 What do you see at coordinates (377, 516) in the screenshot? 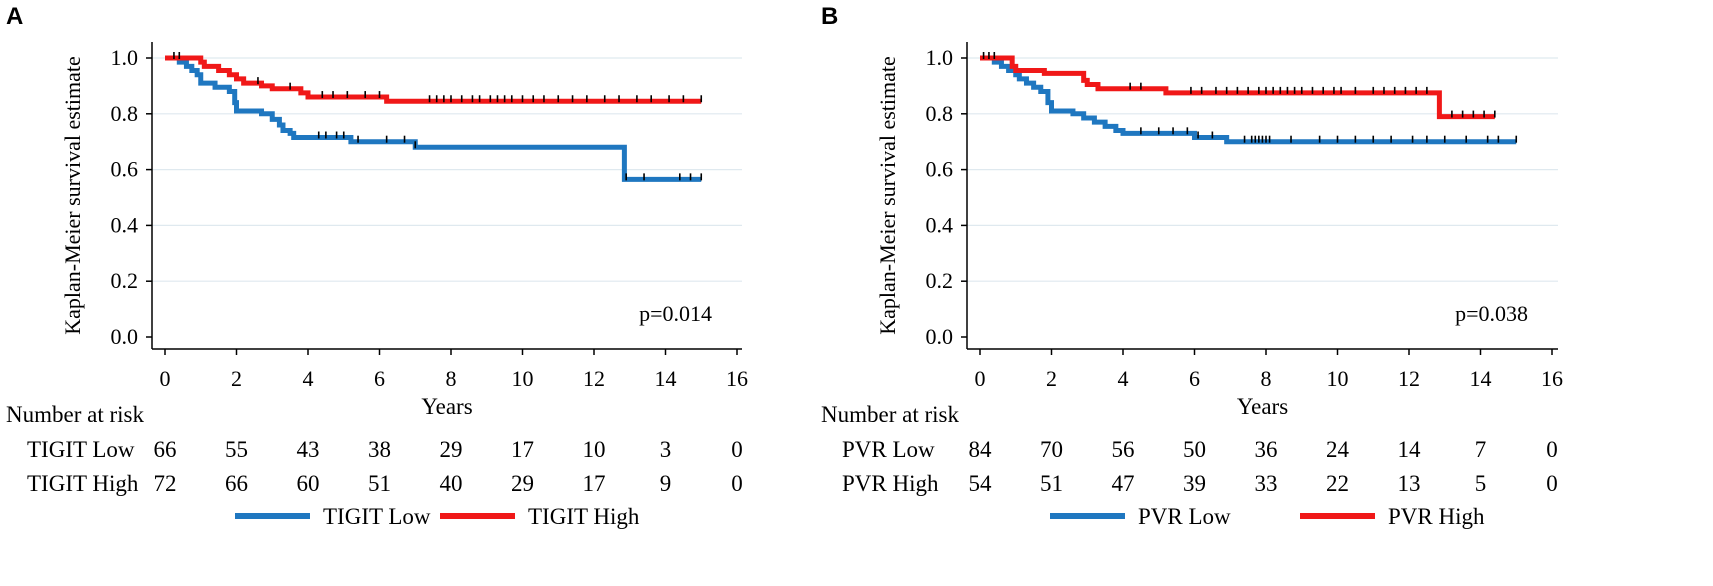
I see `legend-label: TIGIT Low` at bounding box center [377, 516].